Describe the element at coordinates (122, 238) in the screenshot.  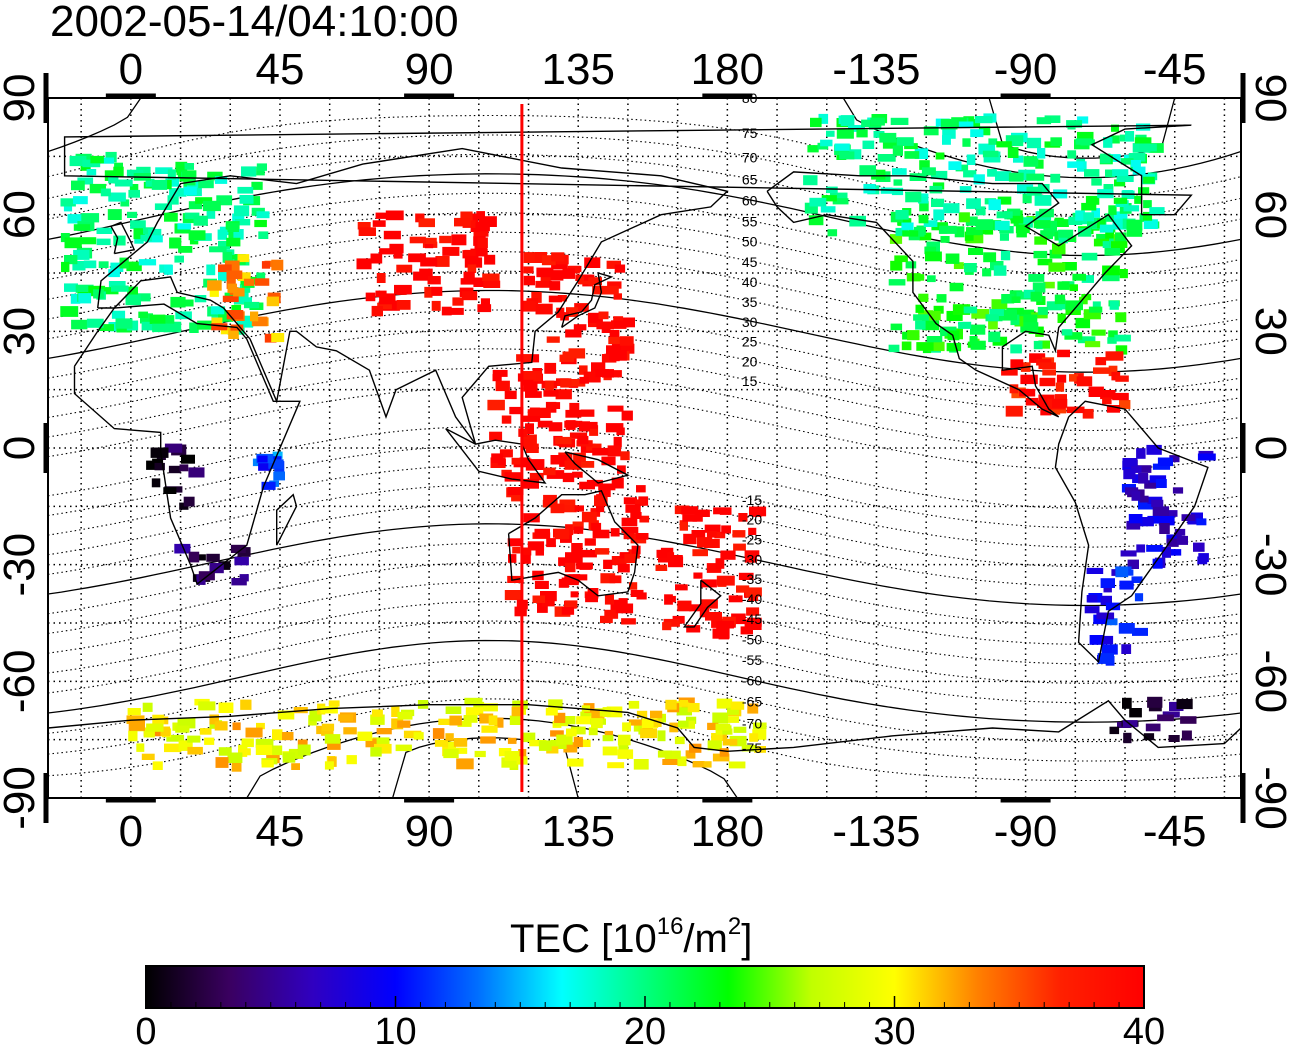
I see `uk-coastline` at that location.